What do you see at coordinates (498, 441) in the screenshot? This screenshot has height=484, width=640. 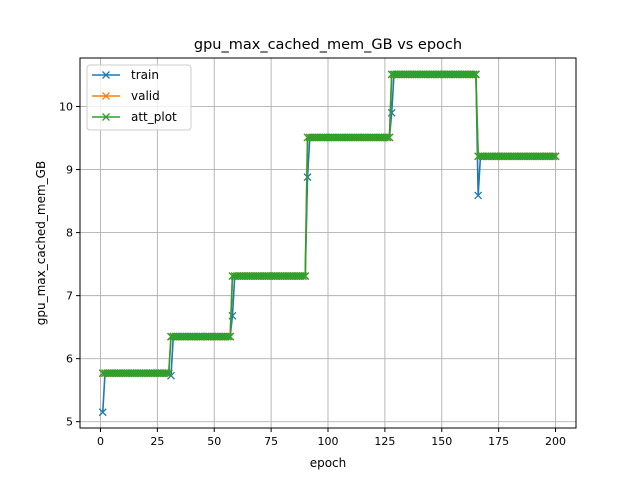 I see `x-tick-label: 175` at bounding box center [498, 441].